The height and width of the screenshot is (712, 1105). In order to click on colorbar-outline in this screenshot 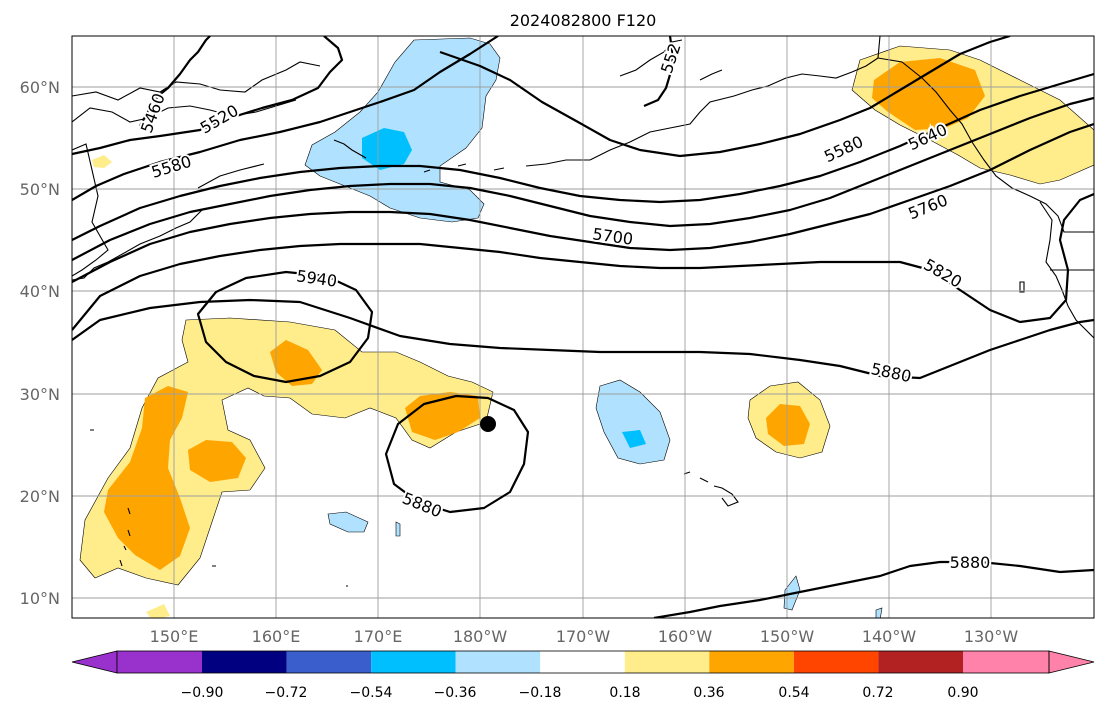, I will do `click(583, 662)`.